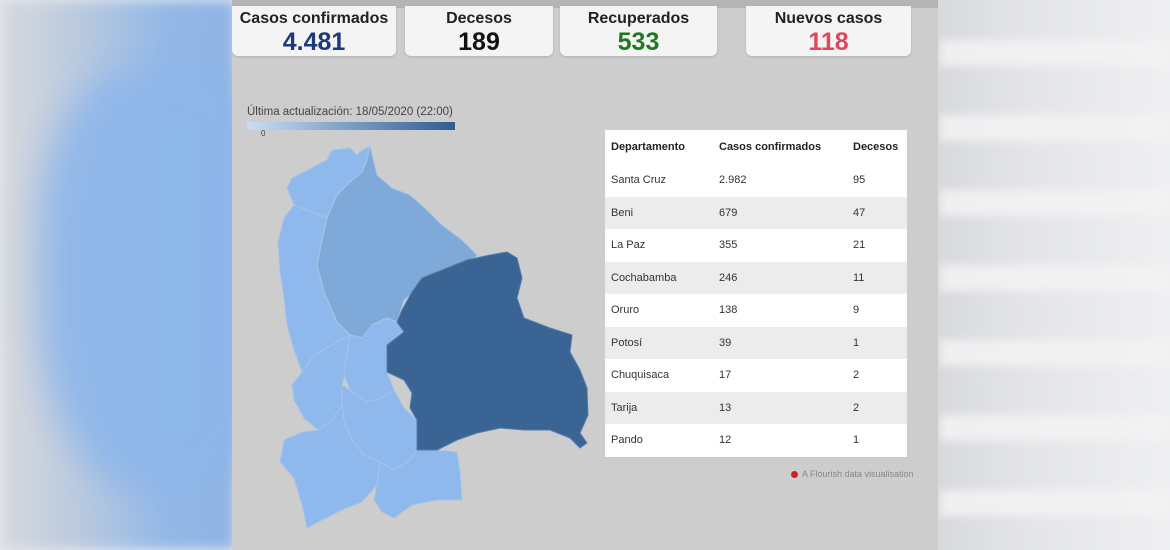 This screenshot has height=550, width=1170. I want to click on stat-card-recovered: Recuperados 533, so click(638, 31).